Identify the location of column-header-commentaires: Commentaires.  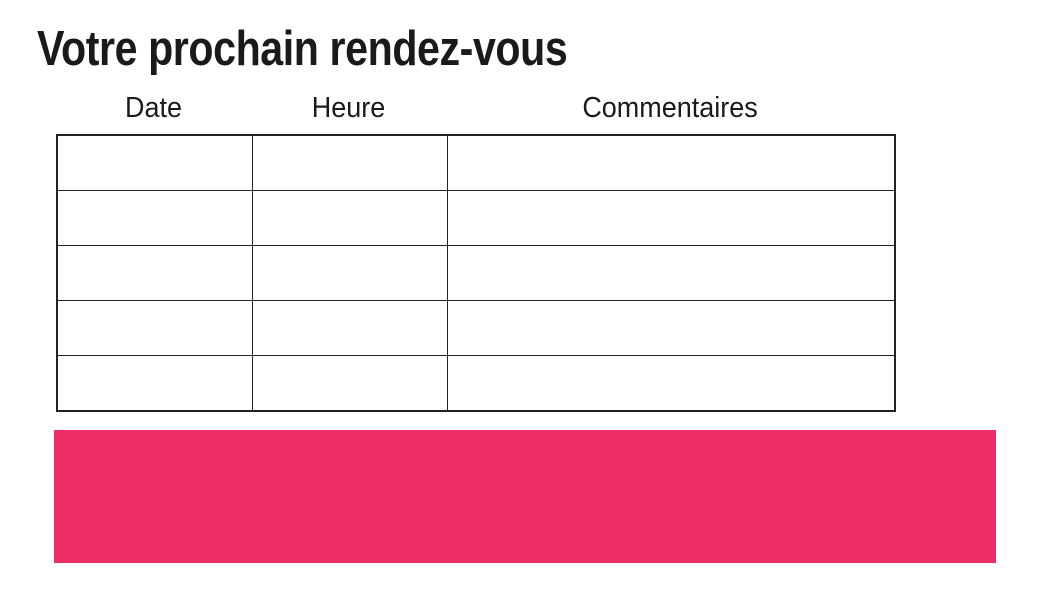
(670, 108).